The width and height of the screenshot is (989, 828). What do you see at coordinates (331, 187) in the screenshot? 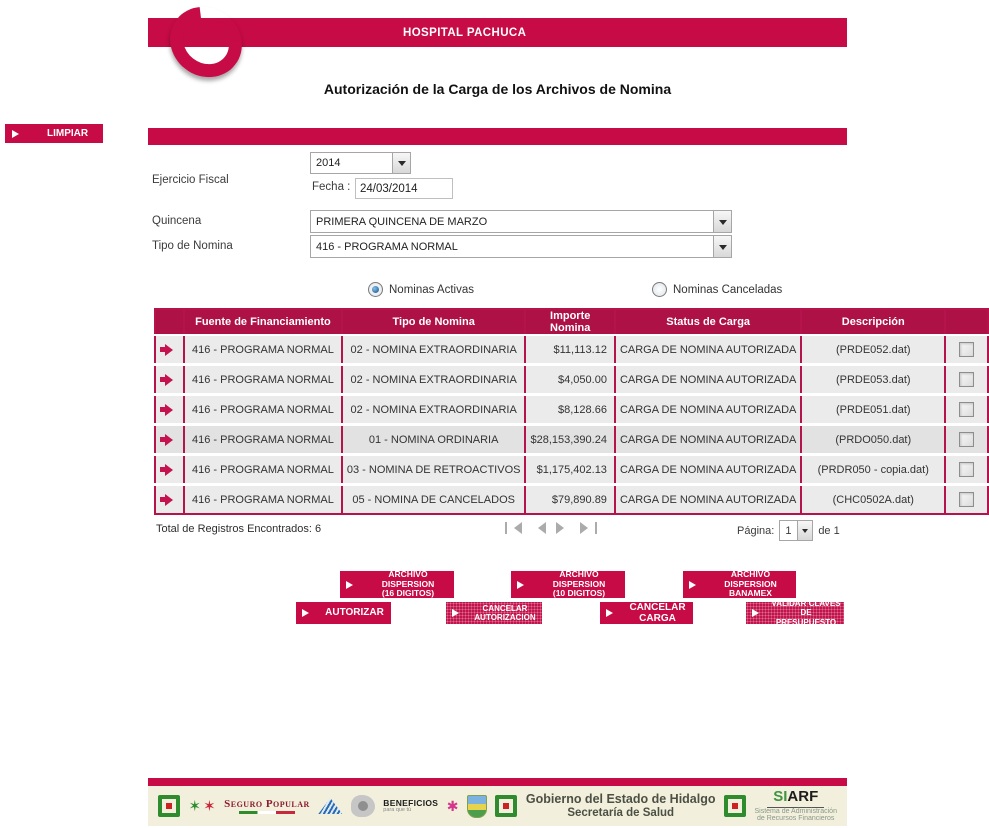
I see `fecha-label: Fecha :` at bounding box center [331, 187].